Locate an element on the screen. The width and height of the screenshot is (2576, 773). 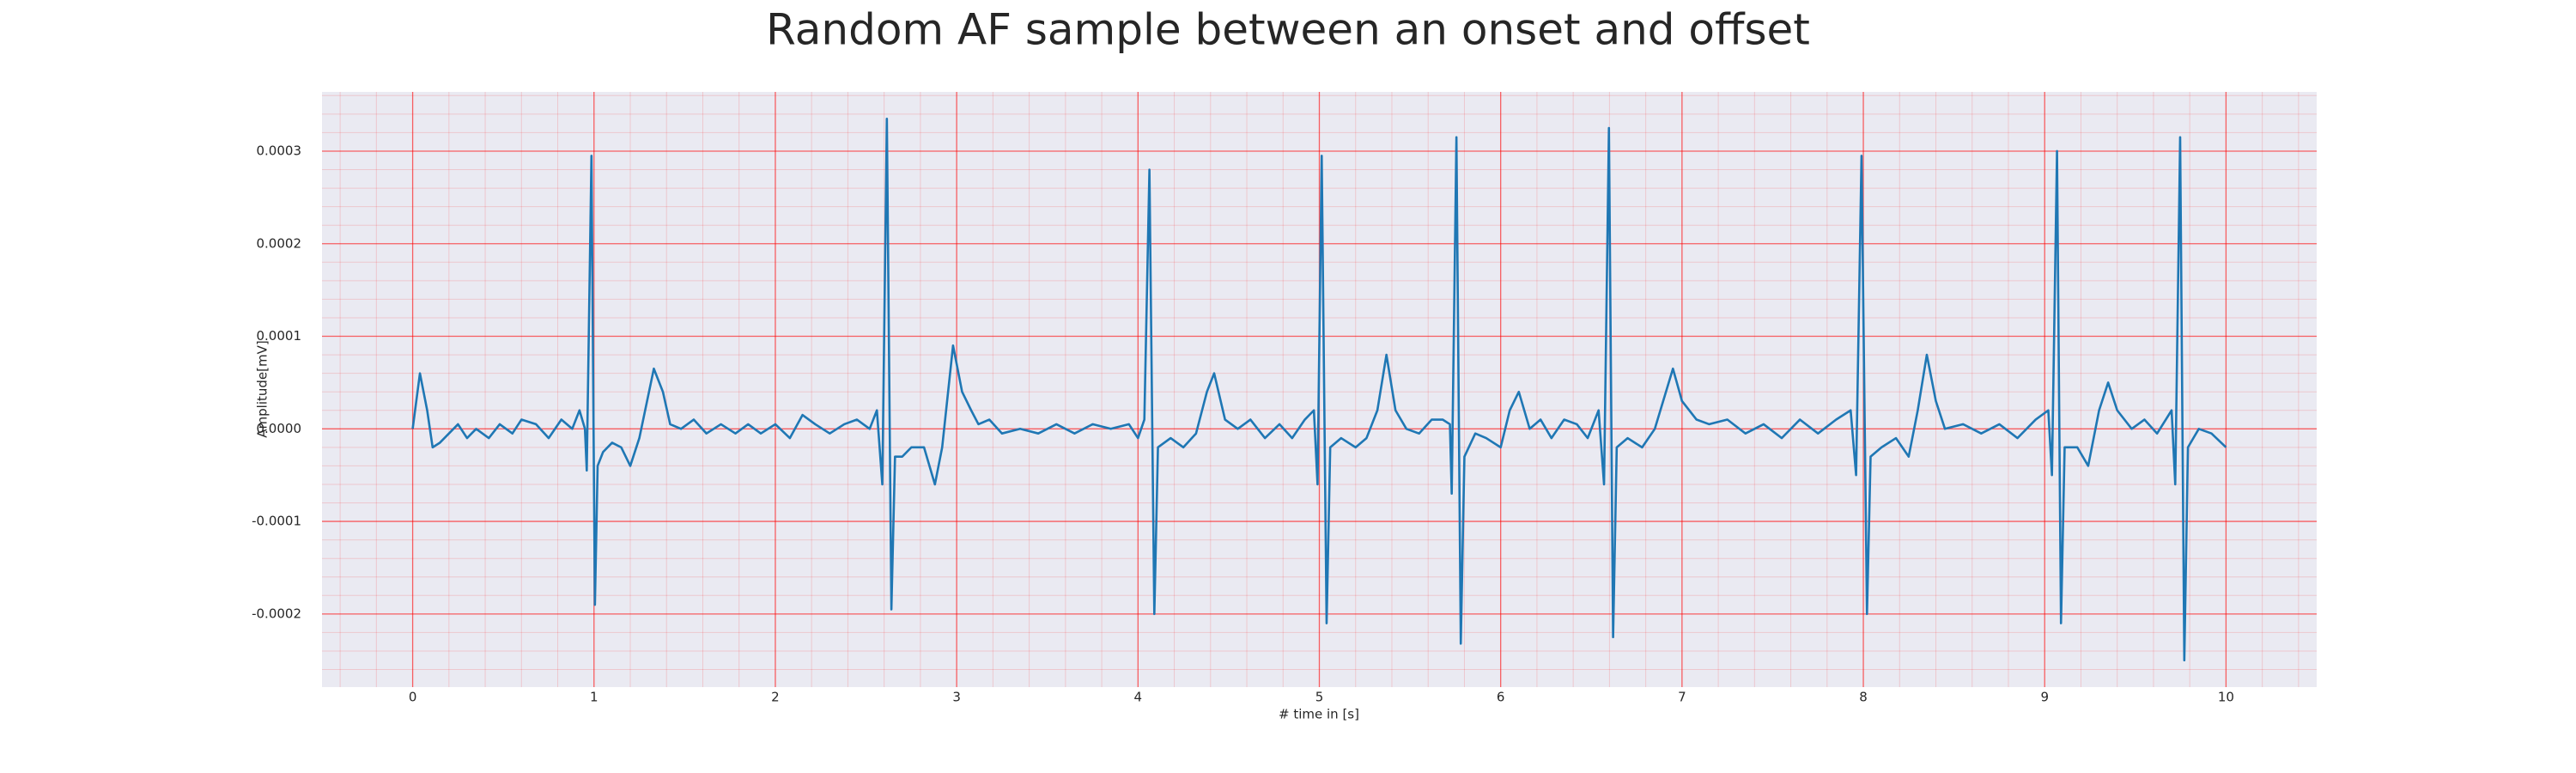
x-tick-label: 3 is located at coordinates (957, 697).